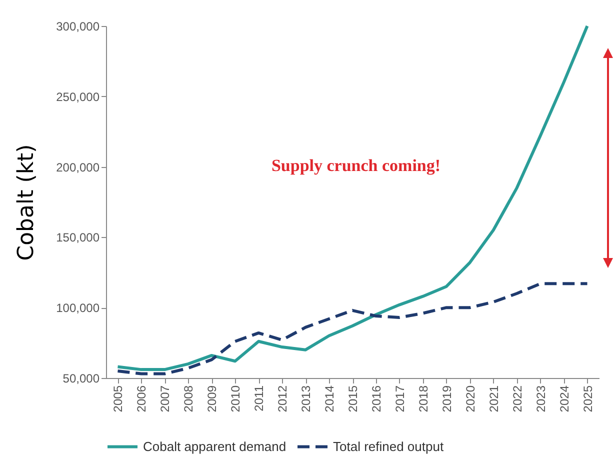 The width and height of the screenshot is (615, 460). Describe the element at coordinates (165, 398) in the screenshot. I see `x-tick-label: 2007` at that location.